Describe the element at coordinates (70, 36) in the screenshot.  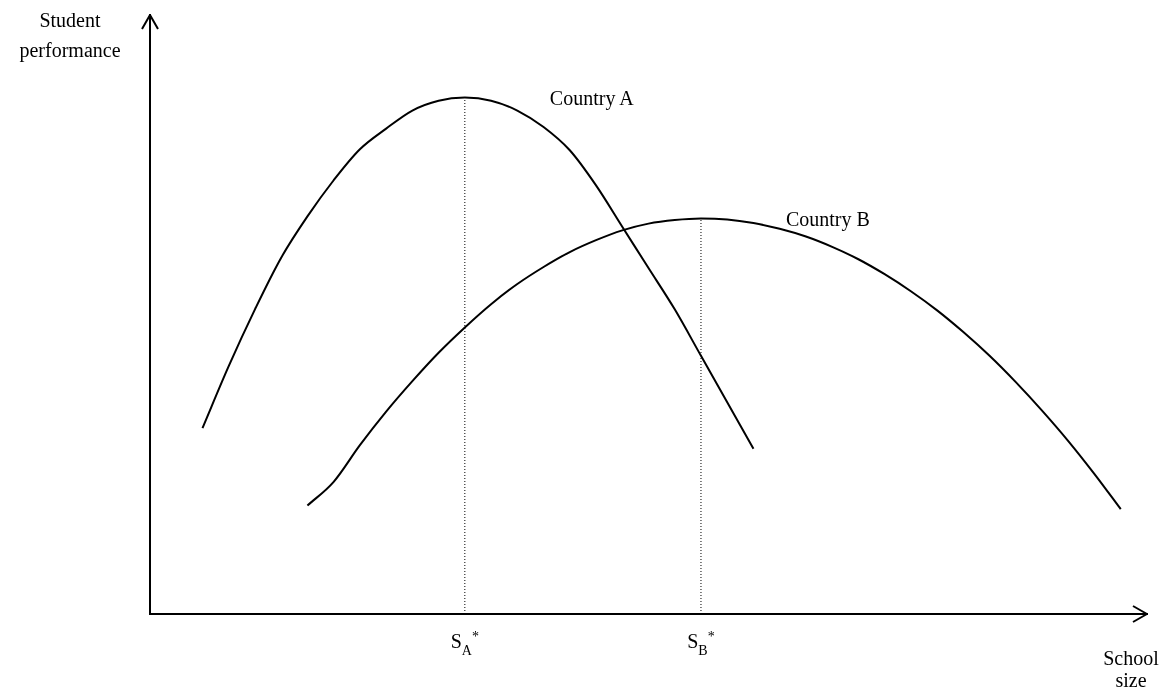
I see `y-axis-title: Student performance` at that location.